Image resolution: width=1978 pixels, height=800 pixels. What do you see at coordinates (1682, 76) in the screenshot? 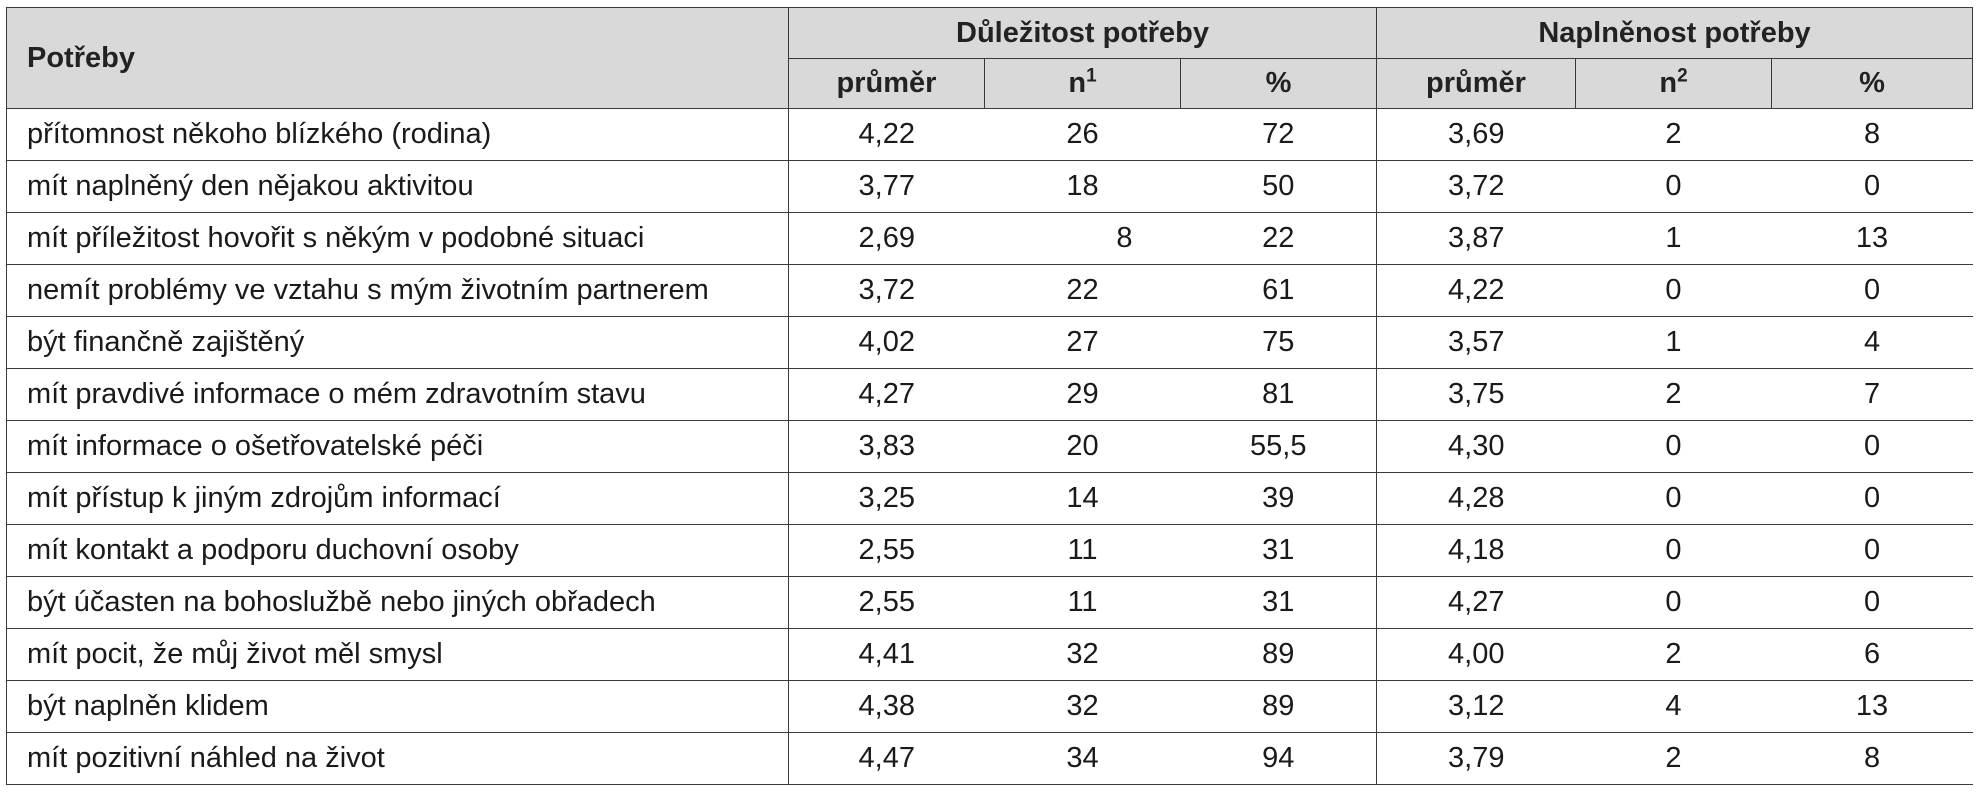
I see `footnote-marker: 2` at bounding box center [1682, 76].